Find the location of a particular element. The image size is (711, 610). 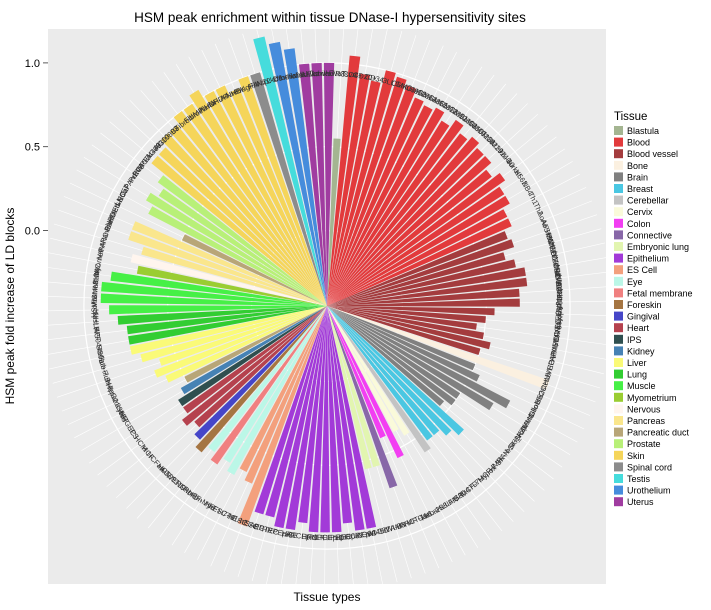

legend-entry-32: Uterus is located at coordinates (640, 502).